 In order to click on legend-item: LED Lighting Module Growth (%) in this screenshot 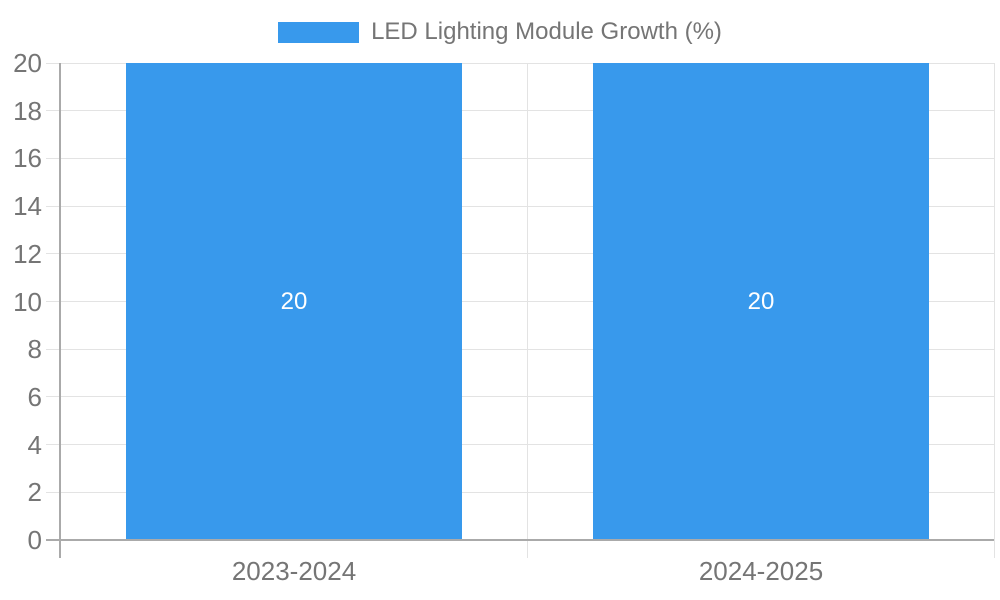, I will do `click(500, 32)`.